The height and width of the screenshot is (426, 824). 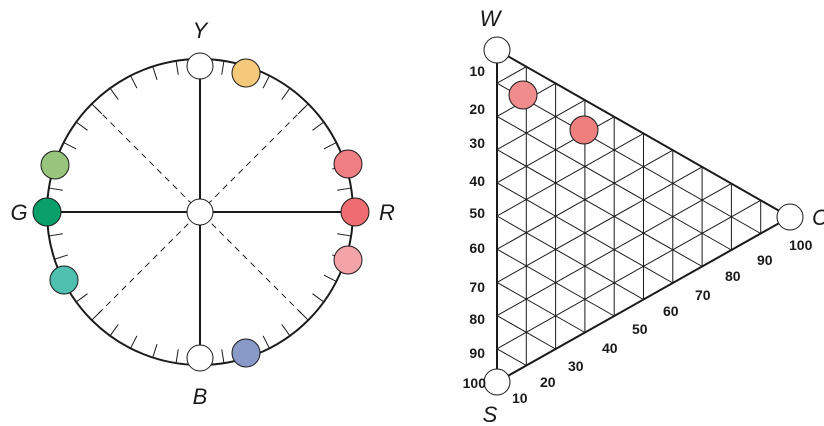 What do you see at coordinates (497, 50) in the screenshot?
I see `white-corner-node` at bounding box center [497, 50].